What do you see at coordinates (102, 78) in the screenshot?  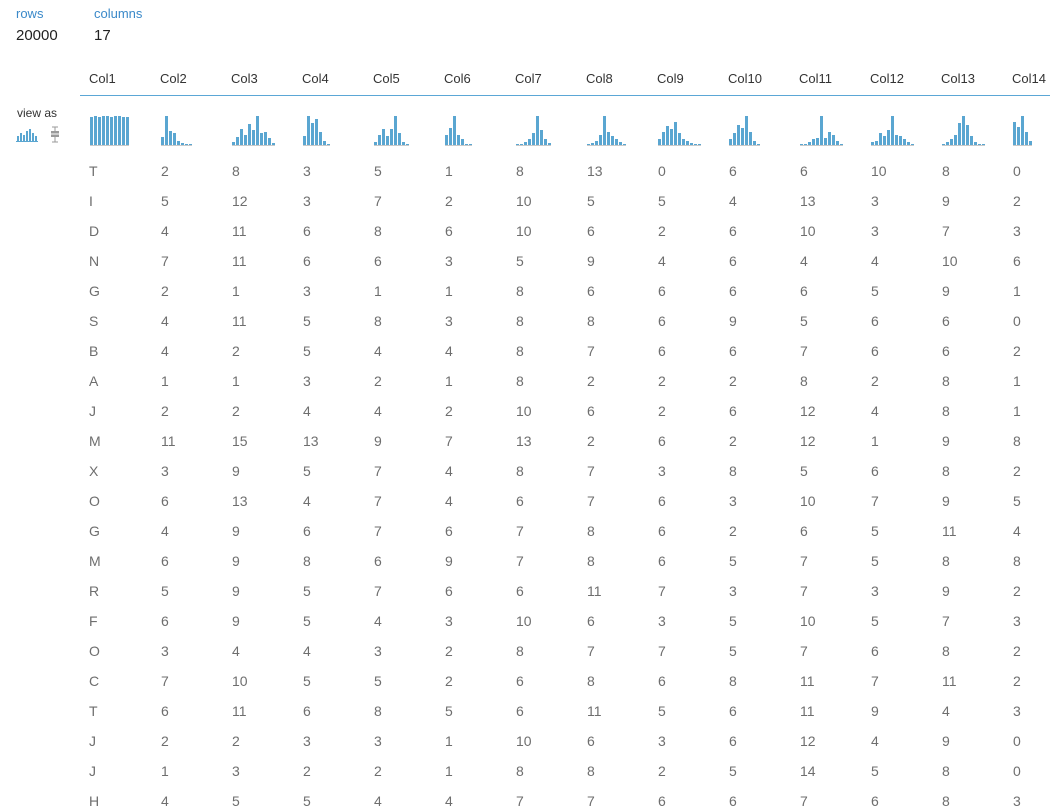 I see `column-header-col1: Col1` at bounding box center [102, 78].